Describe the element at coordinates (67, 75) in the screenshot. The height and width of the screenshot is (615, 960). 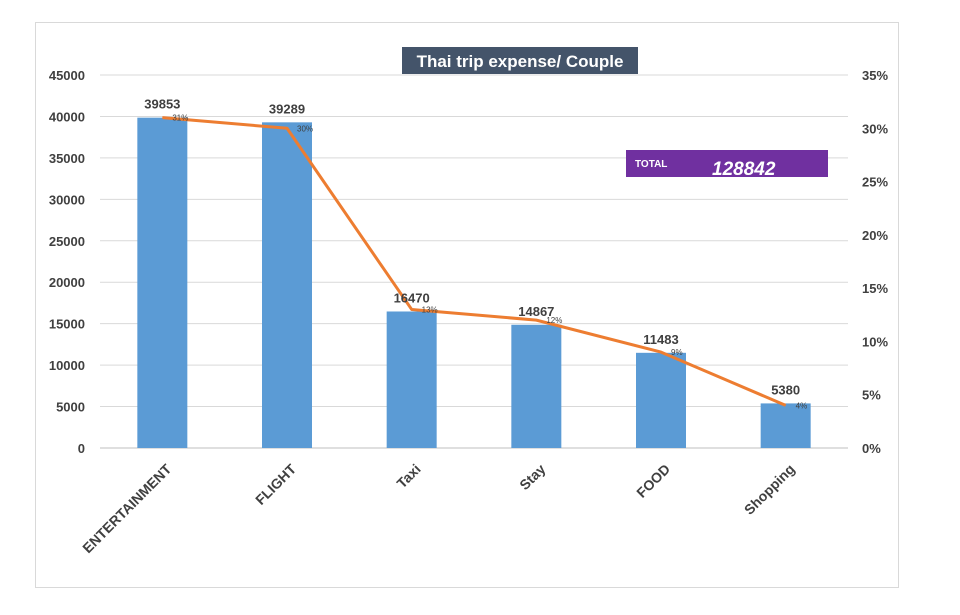
I see `y-tick-label: 45000` at that location.